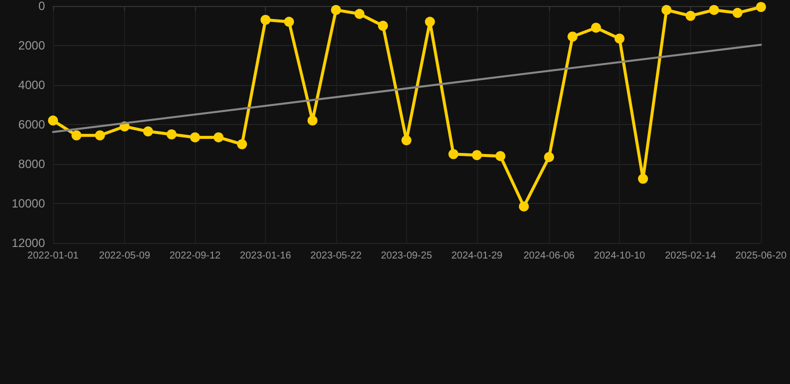 This screenshot has height=384, width=790. I want to click on x-tick-label: 2022-05-09, so click(125, 256).